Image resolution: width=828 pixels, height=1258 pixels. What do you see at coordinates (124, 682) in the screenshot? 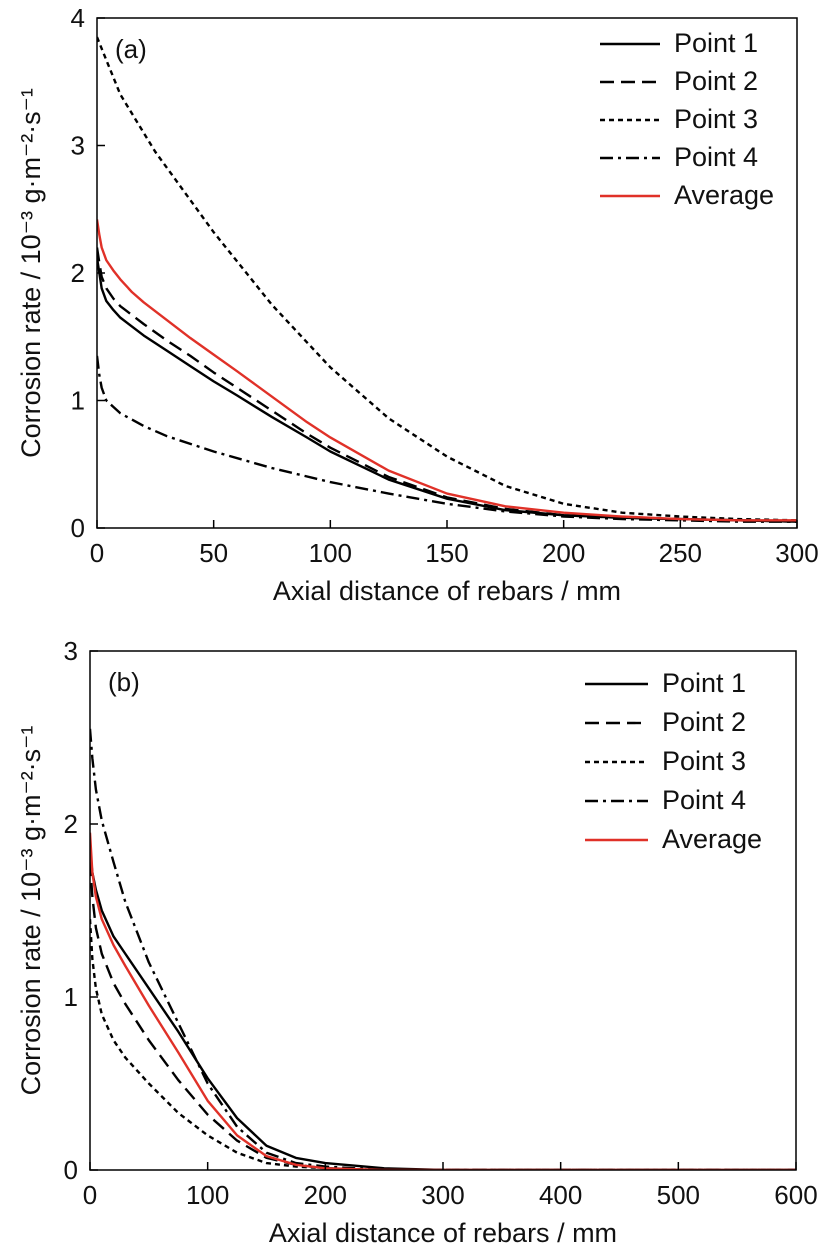
I see `panel-label: (b)` at bounding box center [124, 682].